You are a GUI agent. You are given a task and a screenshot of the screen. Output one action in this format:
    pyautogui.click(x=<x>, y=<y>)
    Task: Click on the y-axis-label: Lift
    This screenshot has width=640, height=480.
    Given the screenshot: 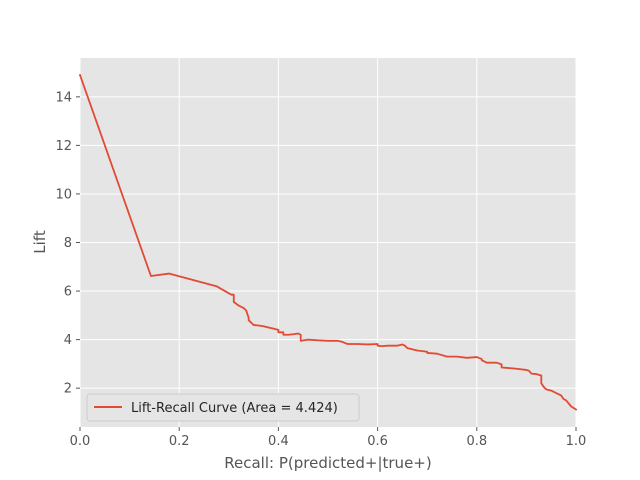 What is the action you would take?
    pyautogui.click(x=40, y=242)
    